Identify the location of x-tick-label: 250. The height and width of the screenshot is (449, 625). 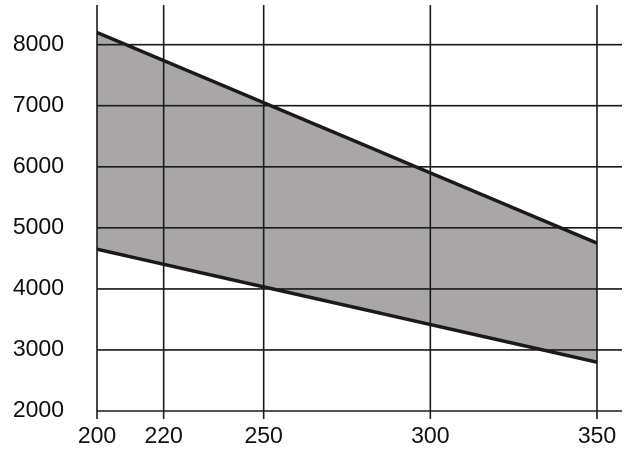
(263, 435).